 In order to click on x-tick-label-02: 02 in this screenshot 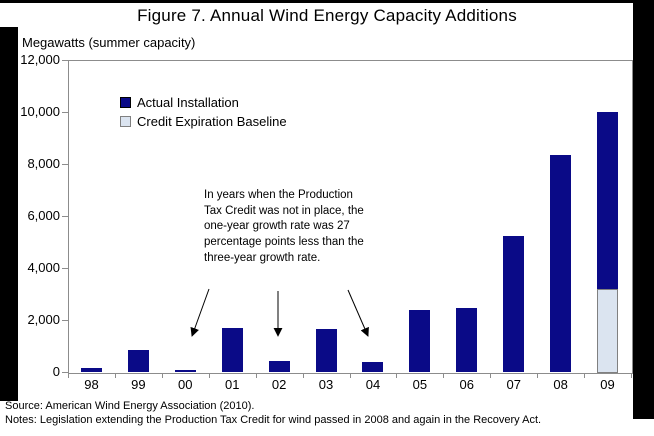, I will do `click(279, 384)`.